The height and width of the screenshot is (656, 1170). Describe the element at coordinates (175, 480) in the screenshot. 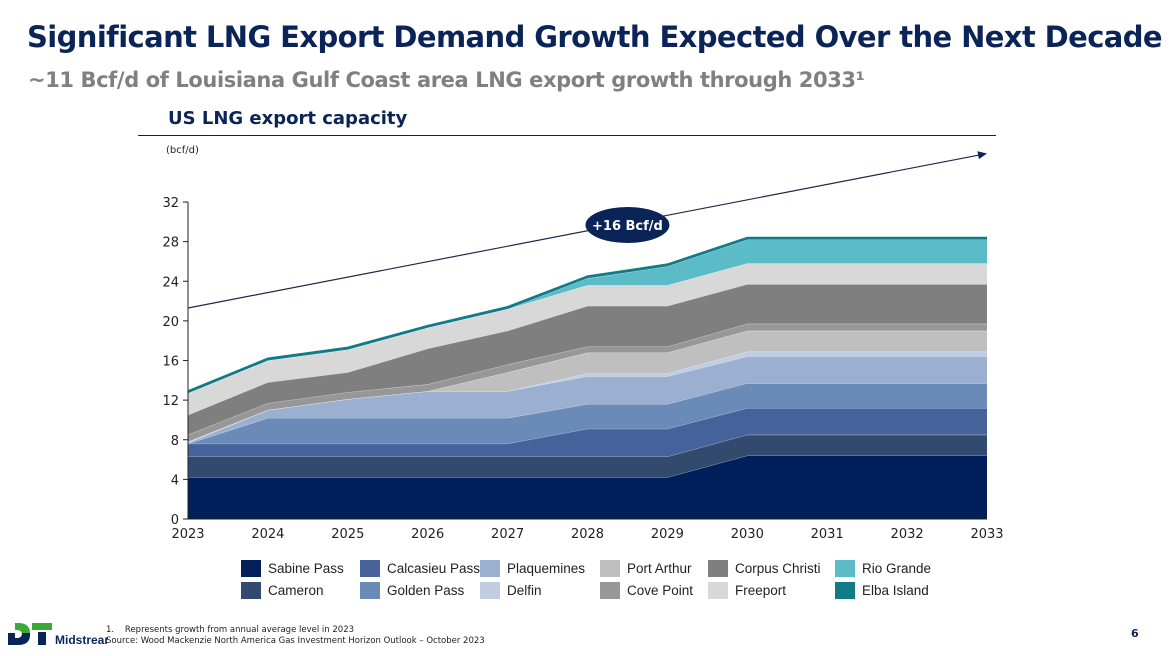

I see `y-tick-label: 4` at that location.